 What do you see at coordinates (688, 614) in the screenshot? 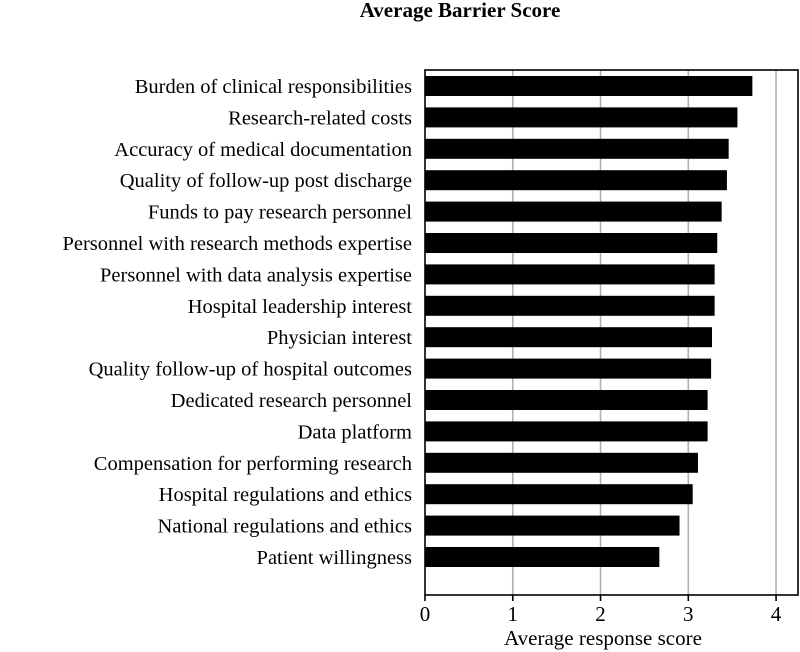
I see `x-tick-label: 3` at bounding box center [688, 614].